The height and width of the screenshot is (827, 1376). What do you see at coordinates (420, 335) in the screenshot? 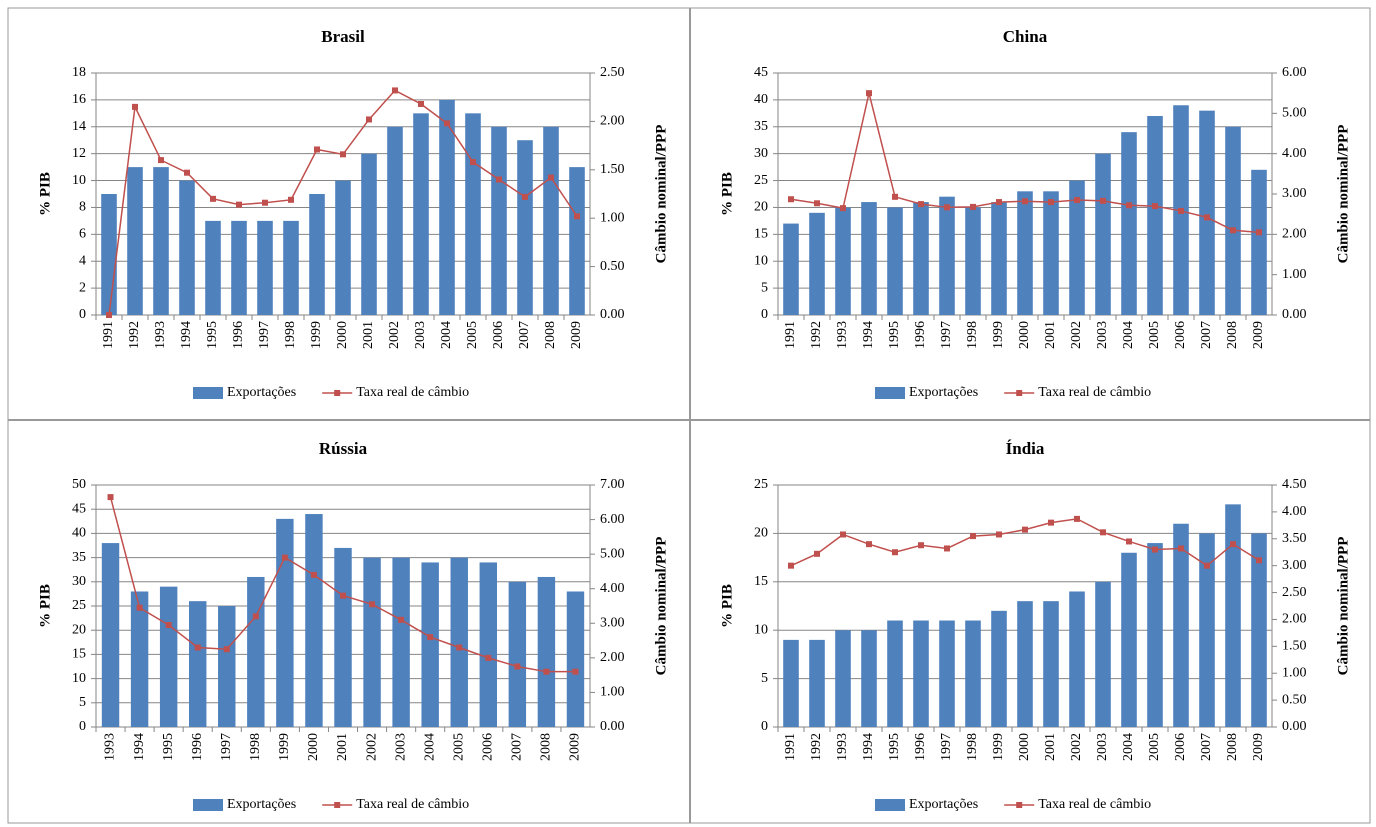
I see `x-tick-label: 2003` at bounding box center [420, 335].